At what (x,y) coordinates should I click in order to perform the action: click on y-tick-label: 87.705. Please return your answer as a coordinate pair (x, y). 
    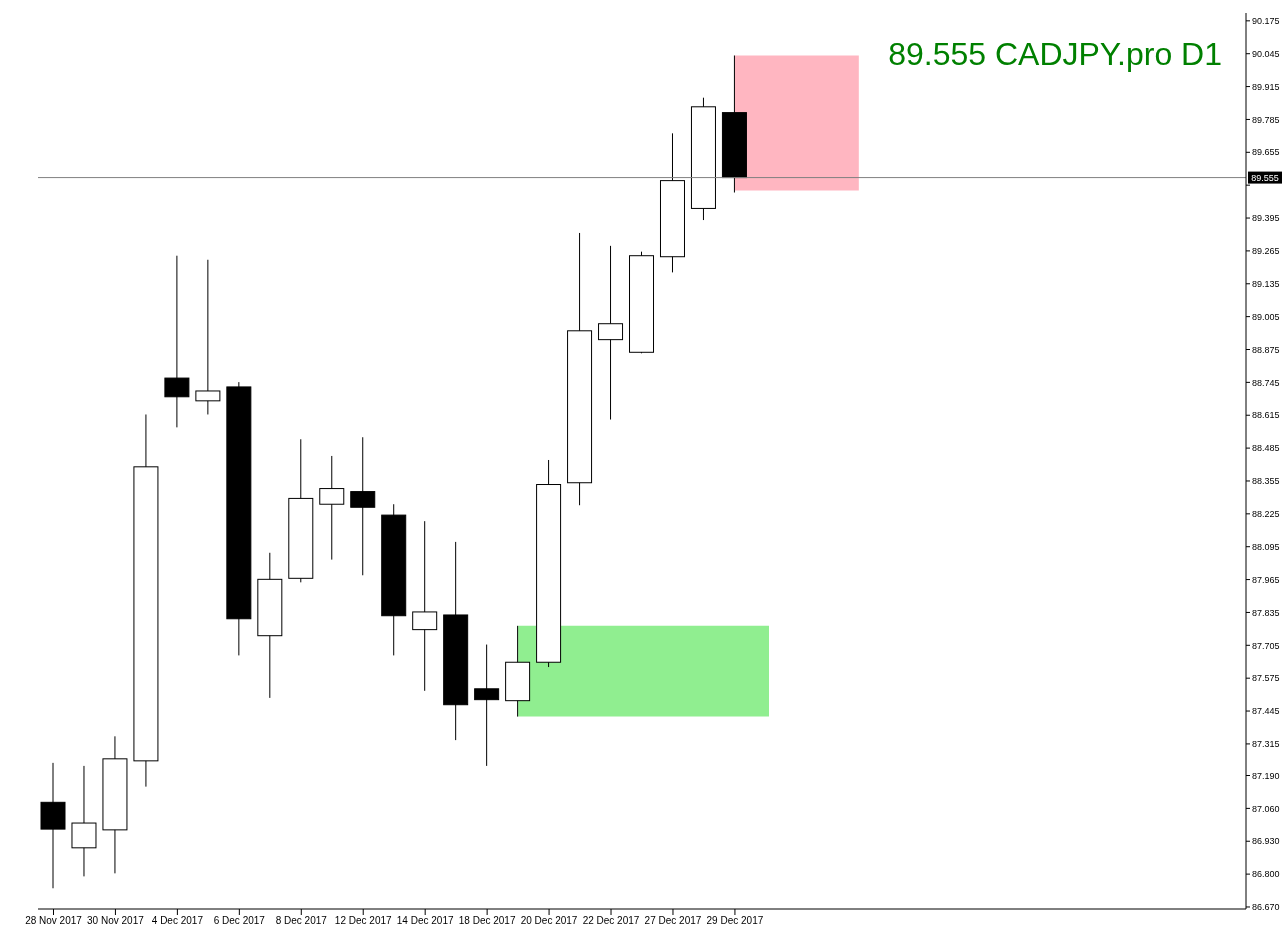
    Looking at the image, I should click on (1266, 645).